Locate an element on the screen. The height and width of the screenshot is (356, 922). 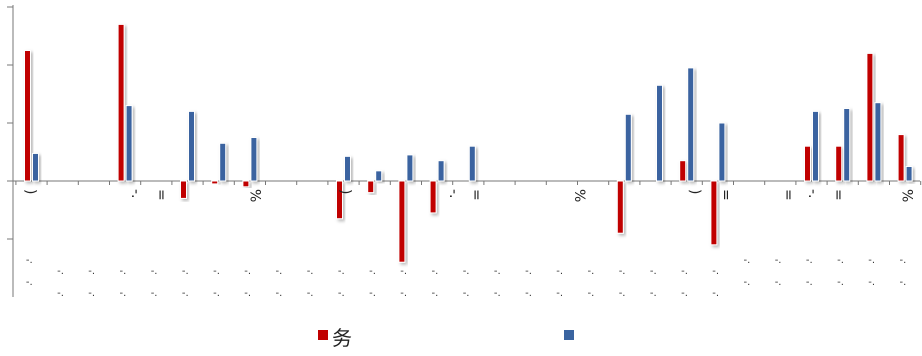
legend-label-series-a: 务 is located at coordinates (342, 338).